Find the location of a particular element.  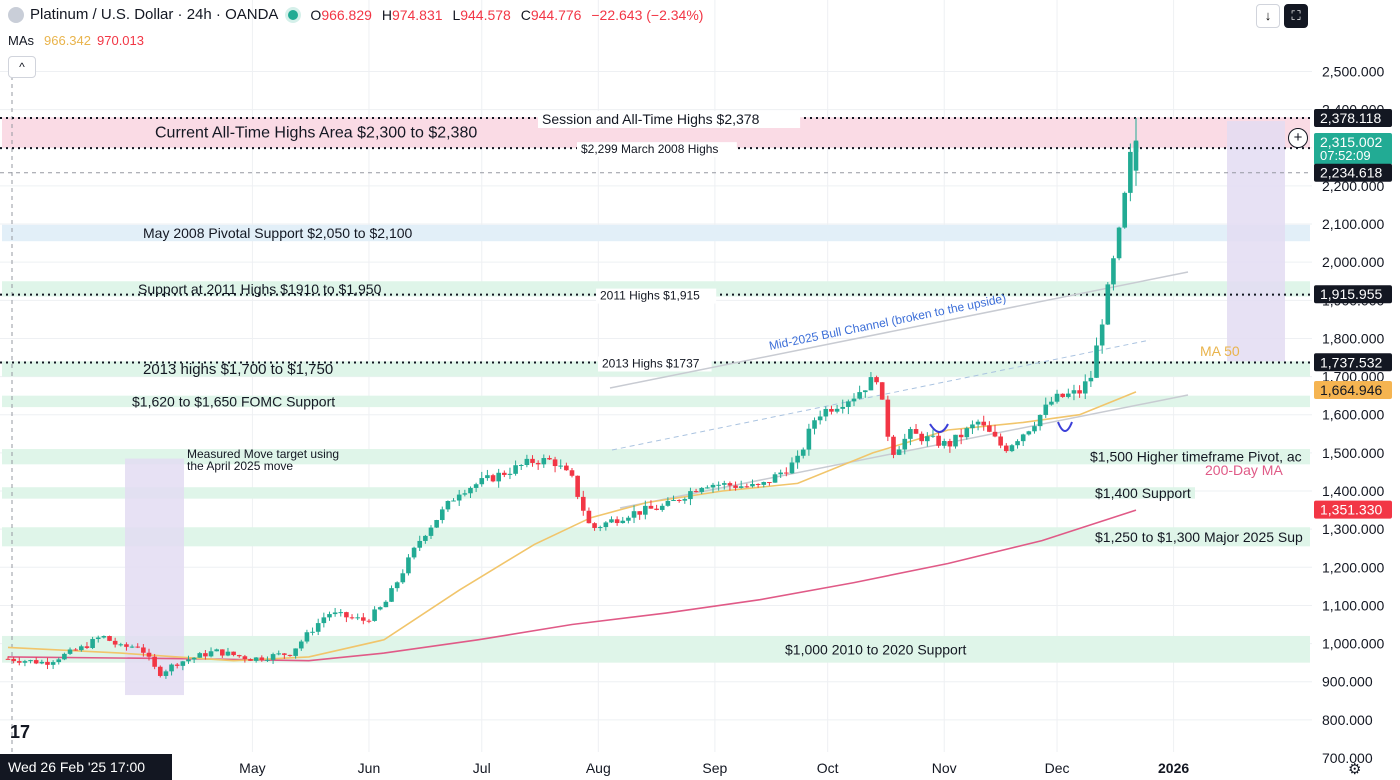

price-label-text: 1,737.532 is located at coordinates (1351, 362).